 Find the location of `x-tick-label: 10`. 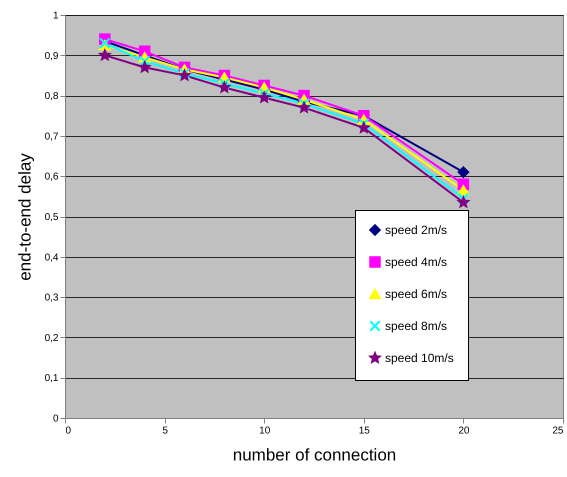

x-tick-label: 10 is located at coordinates (265, 431).